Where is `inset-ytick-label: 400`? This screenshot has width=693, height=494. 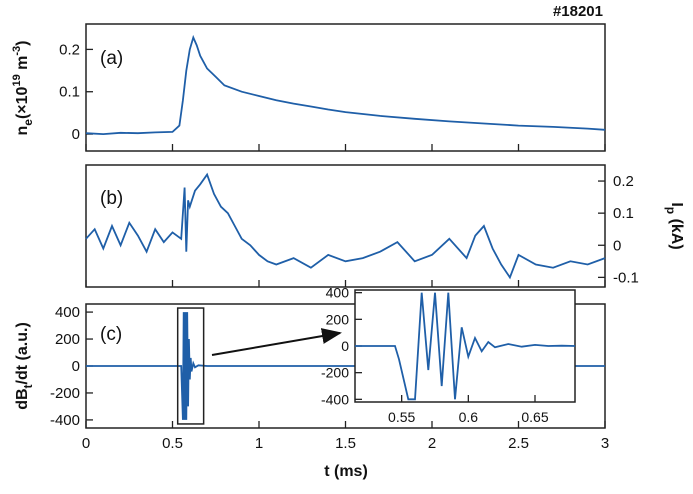 inset-ytick-label: 400 is located at coordinates (338, 293).